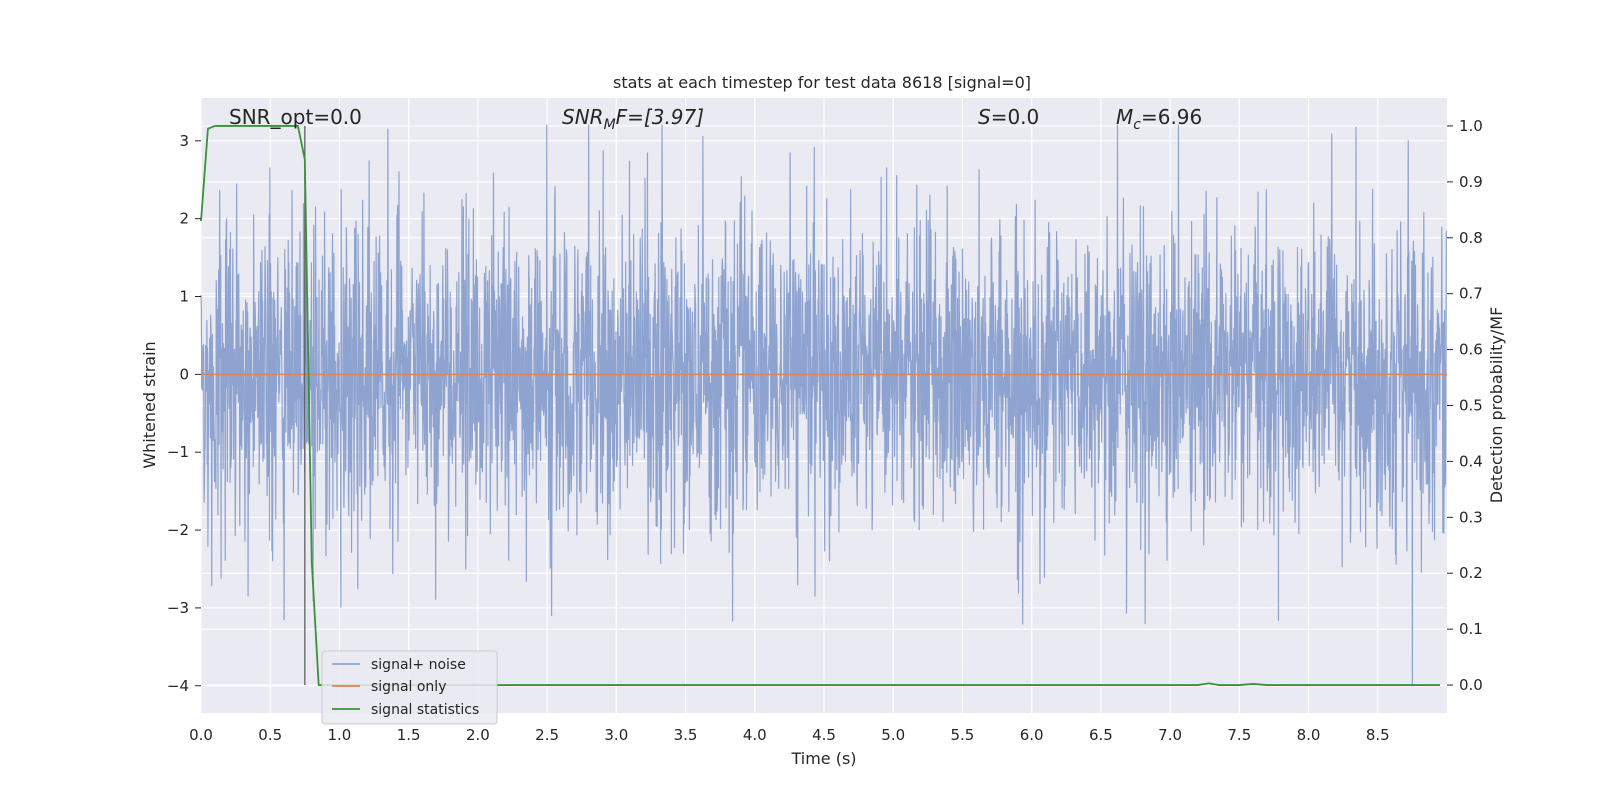 The width and height of the screenshot is (1600, 800). Describe the element at coordinates (1137, 125) in the screenshot. I see `annotation-mc-sub: c` at that location.